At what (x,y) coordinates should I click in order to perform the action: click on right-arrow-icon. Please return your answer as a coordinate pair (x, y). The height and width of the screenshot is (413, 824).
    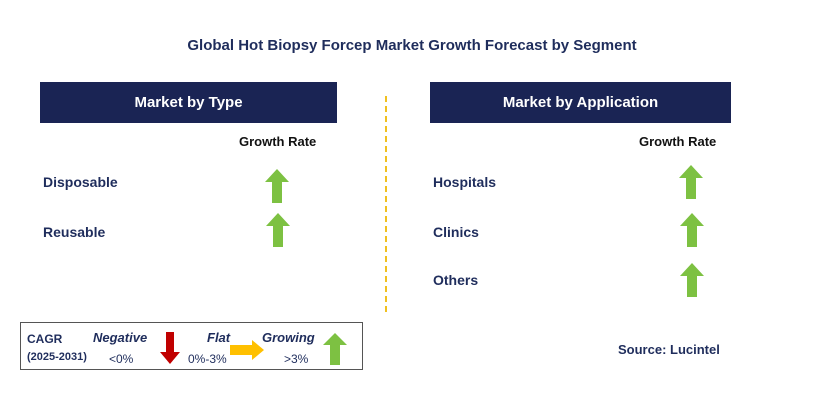
    Looking at the image, I should click on (247, 350).